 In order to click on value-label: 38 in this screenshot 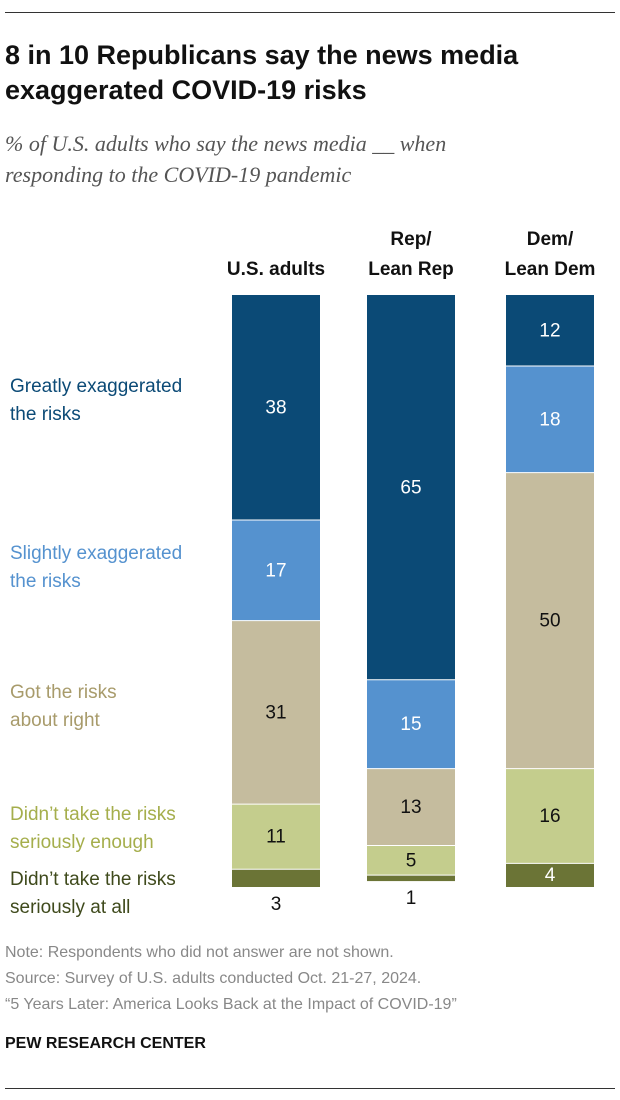, I will do `click(275, 407)`.